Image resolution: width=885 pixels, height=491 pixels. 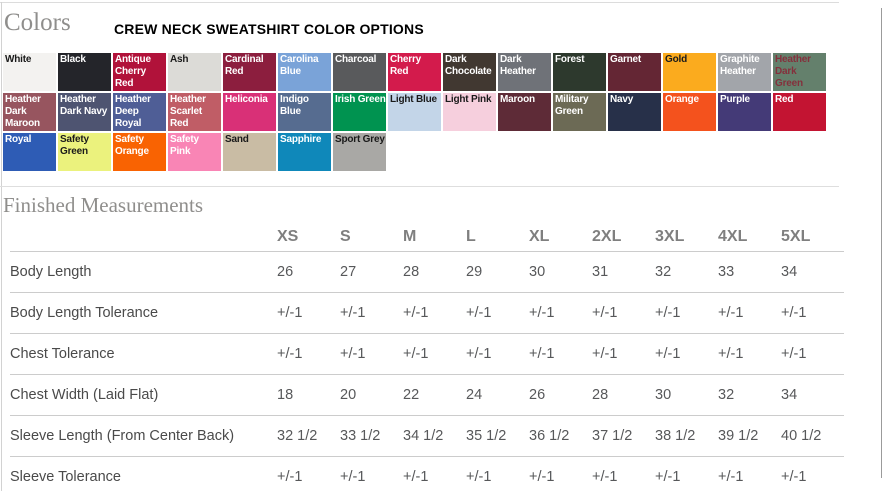 I want to click on section-divider, so click(x=419, y=186).